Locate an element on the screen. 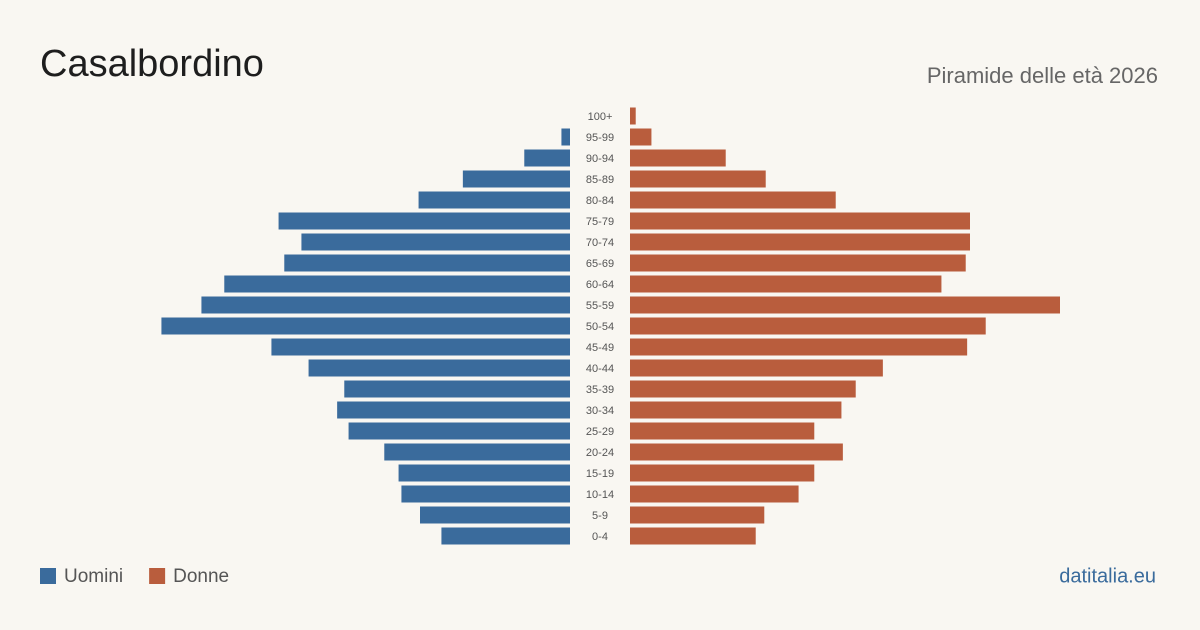 The height and width of the screenshot is (630, 1200). legend-label: Uomini is located at coordinates (93, 576).